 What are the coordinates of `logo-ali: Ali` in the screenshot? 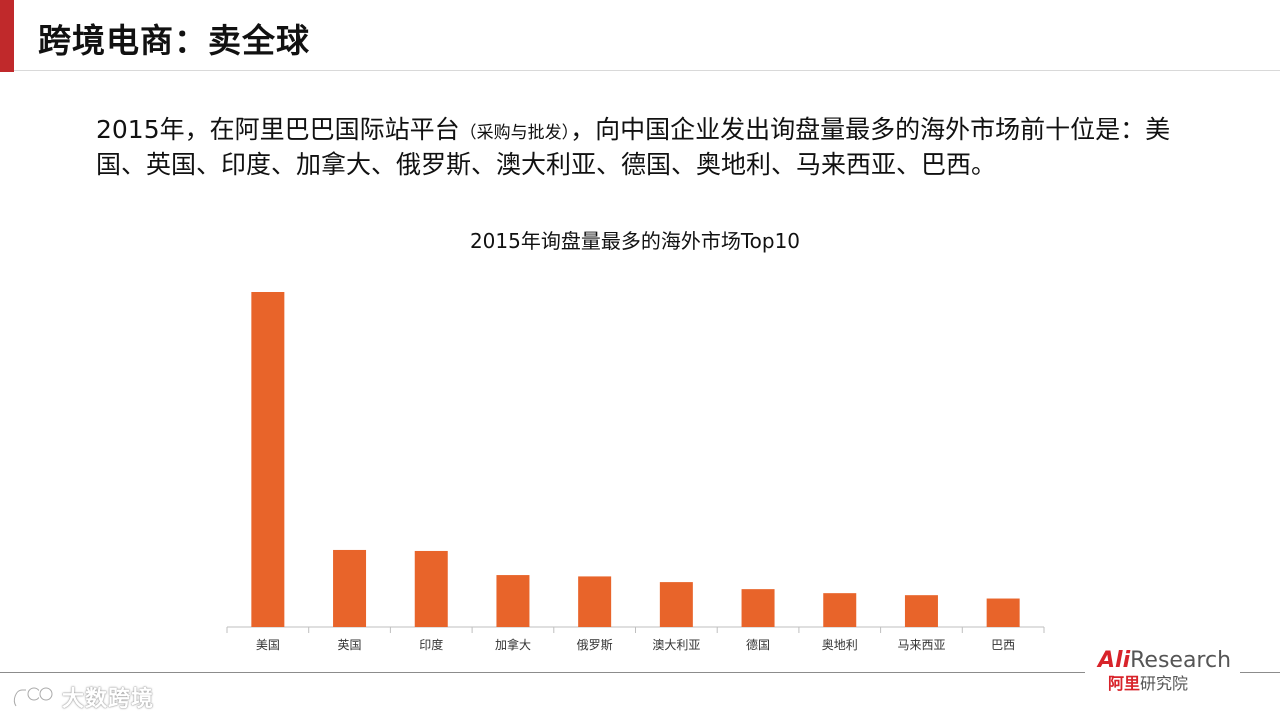 It's located at (1114, 660).